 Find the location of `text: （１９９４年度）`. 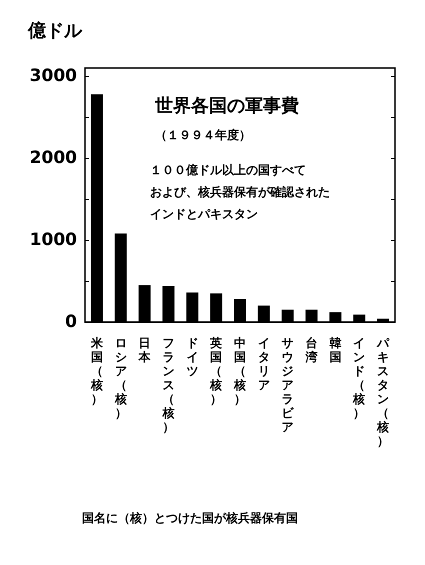

text: （１９９４年度） is located at coordinates (203, 135).